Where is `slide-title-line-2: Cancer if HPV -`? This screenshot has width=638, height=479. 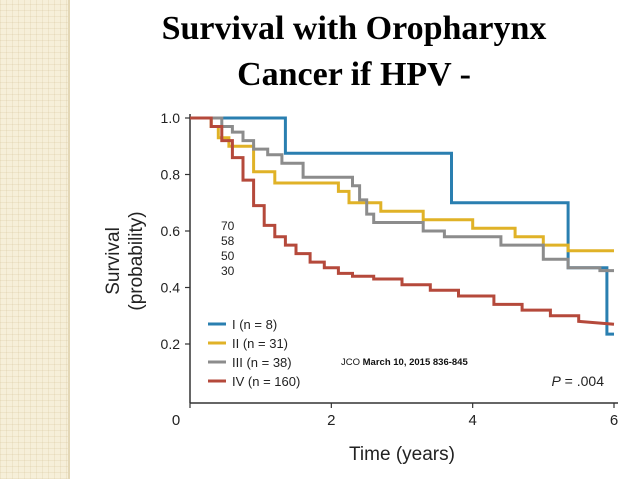
slide-title-line-2: Cancer if HPV - is located at coordinates (354, 74).